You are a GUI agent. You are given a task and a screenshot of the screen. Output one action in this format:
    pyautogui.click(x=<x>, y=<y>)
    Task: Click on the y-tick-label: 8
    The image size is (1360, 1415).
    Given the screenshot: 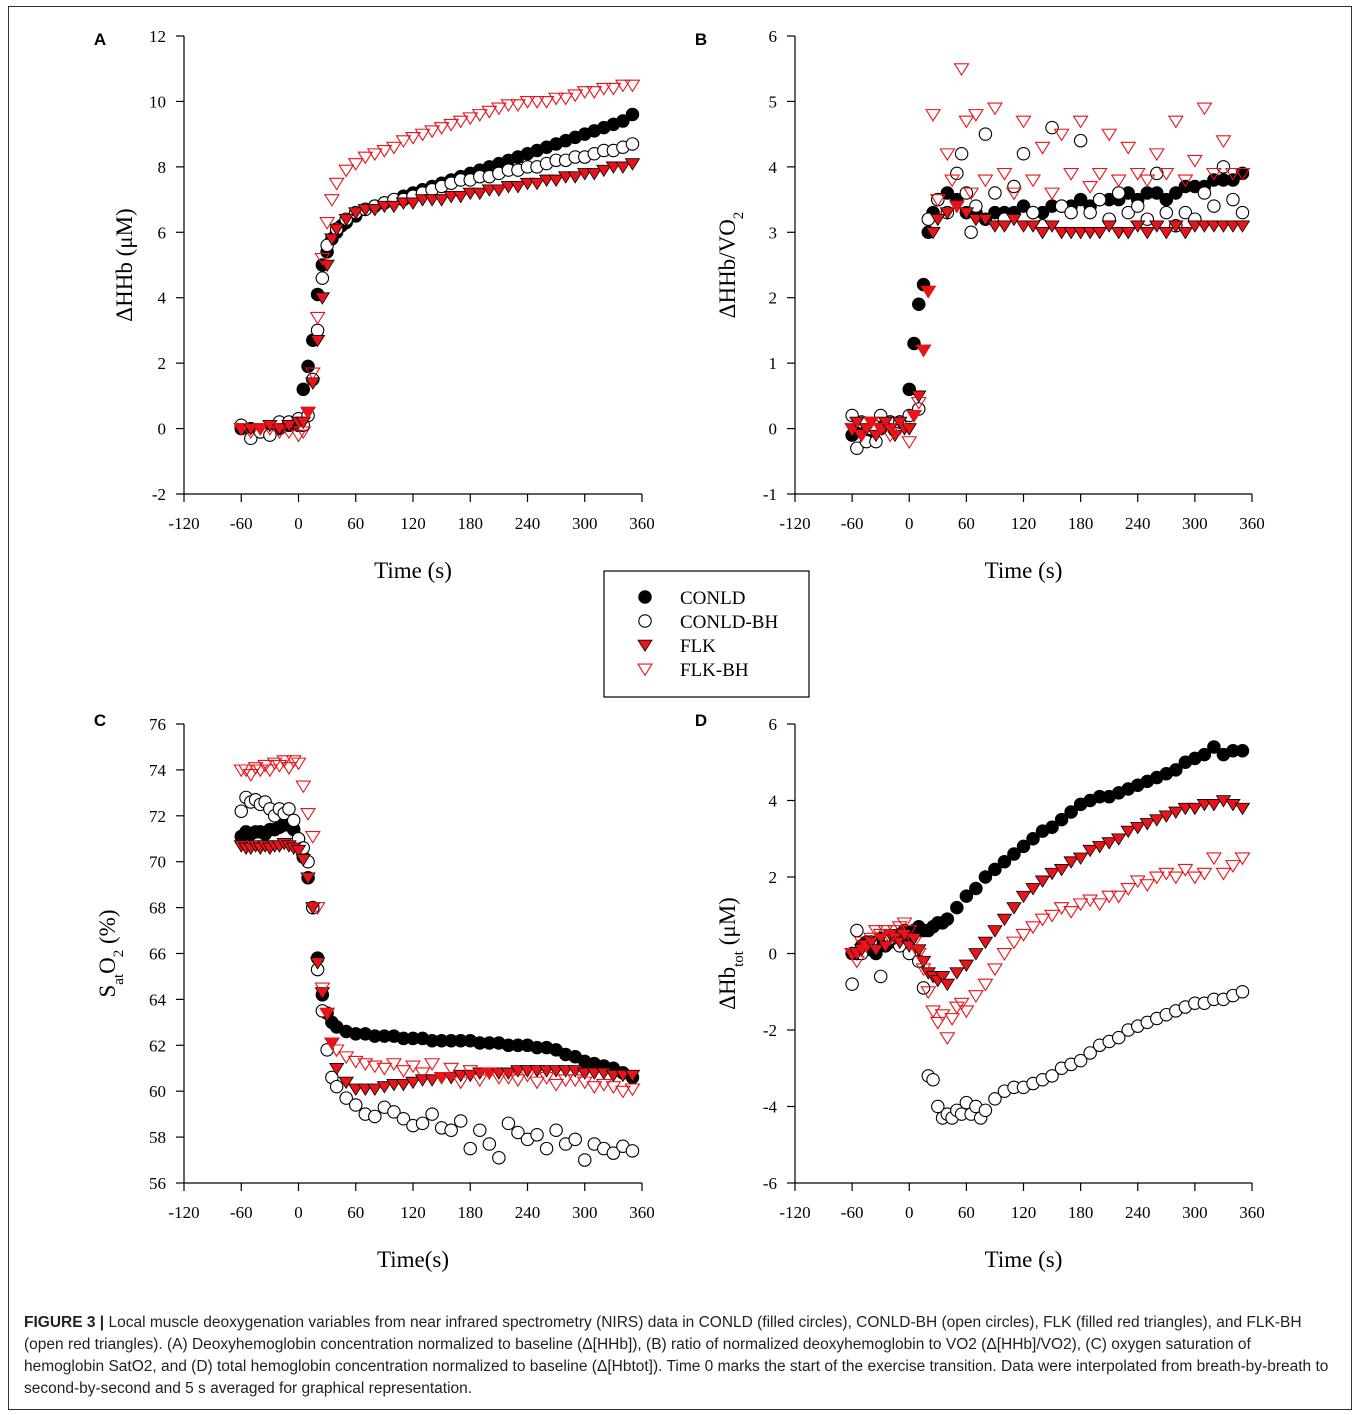 What is the action you would take?
    pyautogui.click(x=162, y=167)
    